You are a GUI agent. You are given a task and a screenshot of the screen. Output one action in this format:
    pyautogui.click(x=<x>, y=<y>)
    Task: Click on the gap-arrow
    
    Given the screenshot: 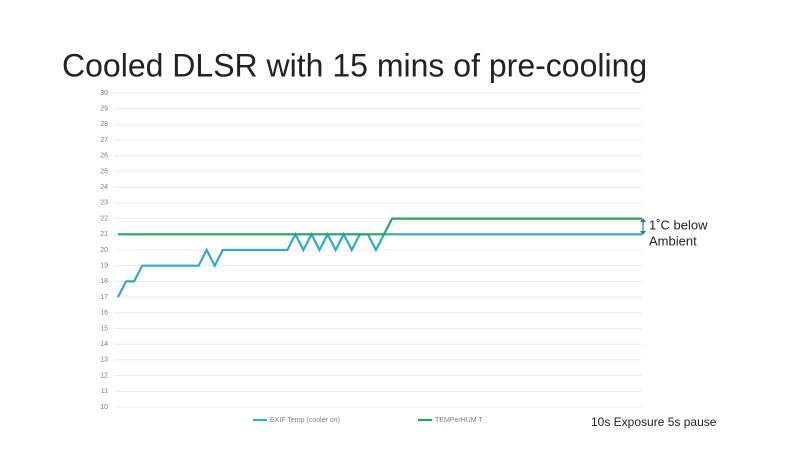 What is the action you would take?
    pyautogui.click(x=643, y=226)
    